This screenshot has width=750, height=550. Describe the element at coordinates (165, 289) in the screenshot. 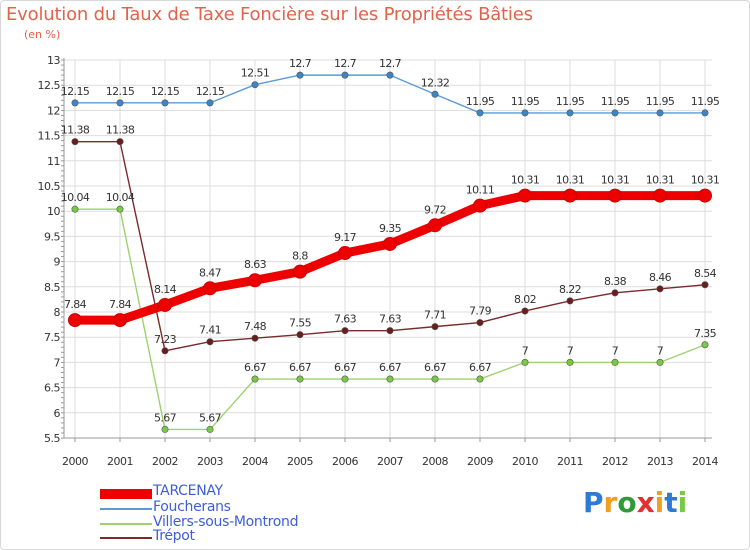

I see `data-label: 8.14` at that location.